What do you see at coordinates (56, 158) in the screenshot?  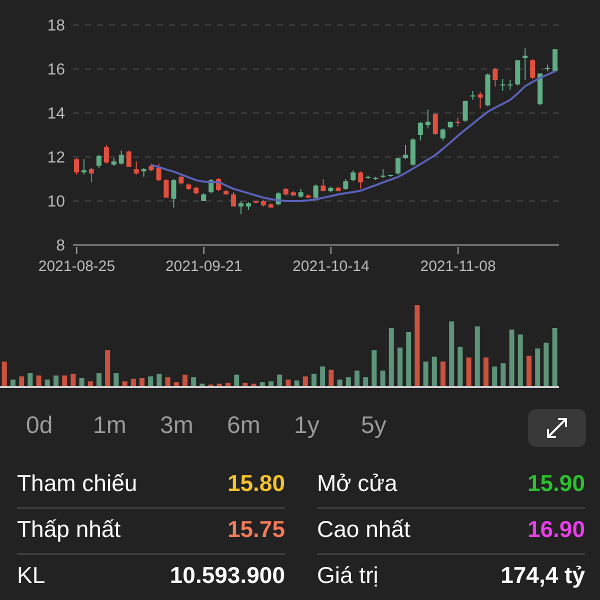 I see `y-tick-label: 12` at bounding box center [56, 158].